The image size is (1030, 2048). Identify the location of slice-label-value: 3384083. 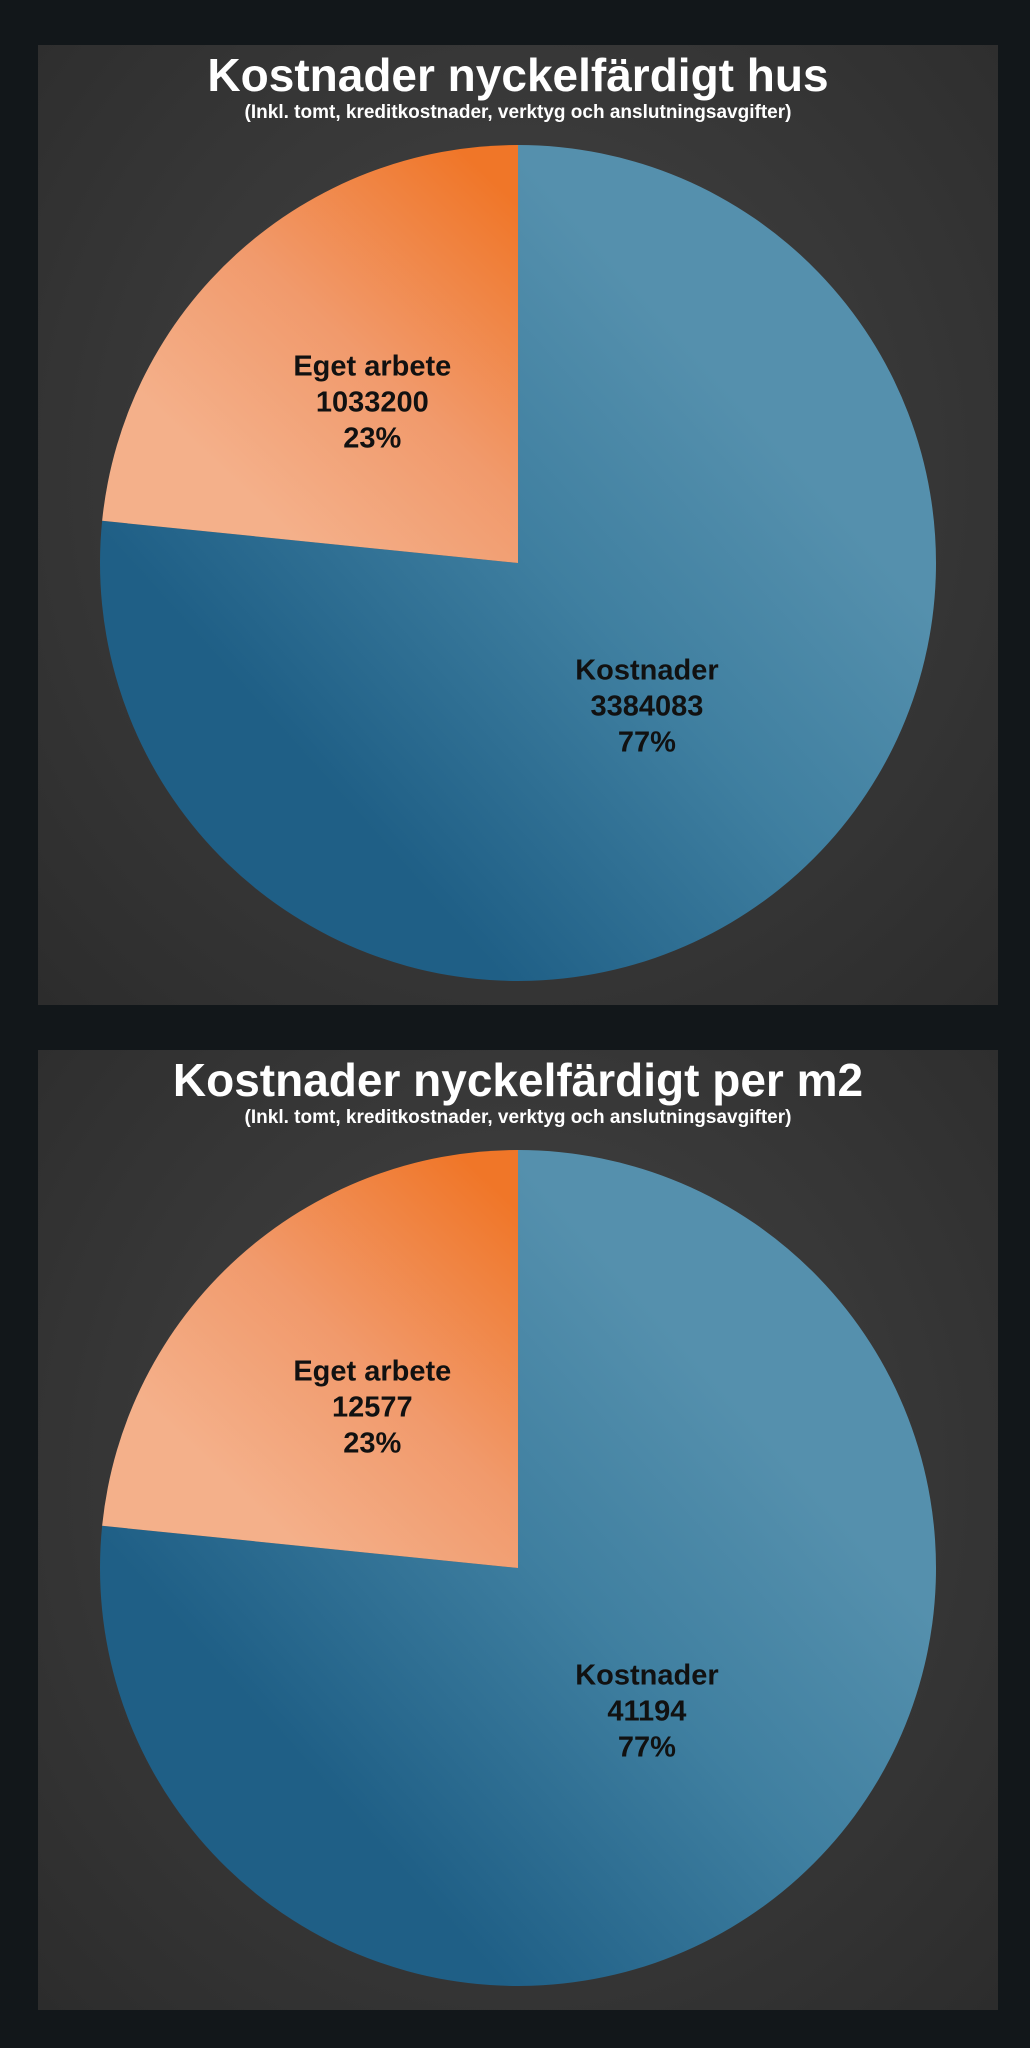
(646, 707).